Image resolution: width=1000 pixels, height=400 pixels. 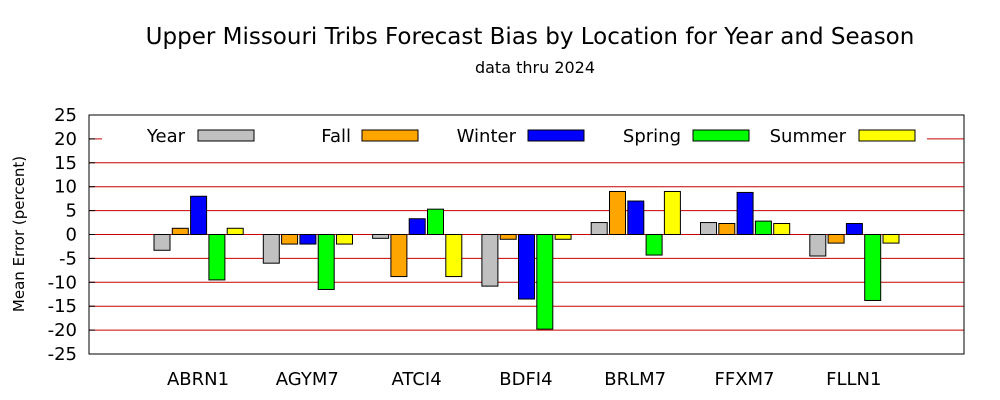 What do you see at coordinates (326, 262) in the screenshot?
I see `bar-spring-agym7` at bounding box center [326, 262].